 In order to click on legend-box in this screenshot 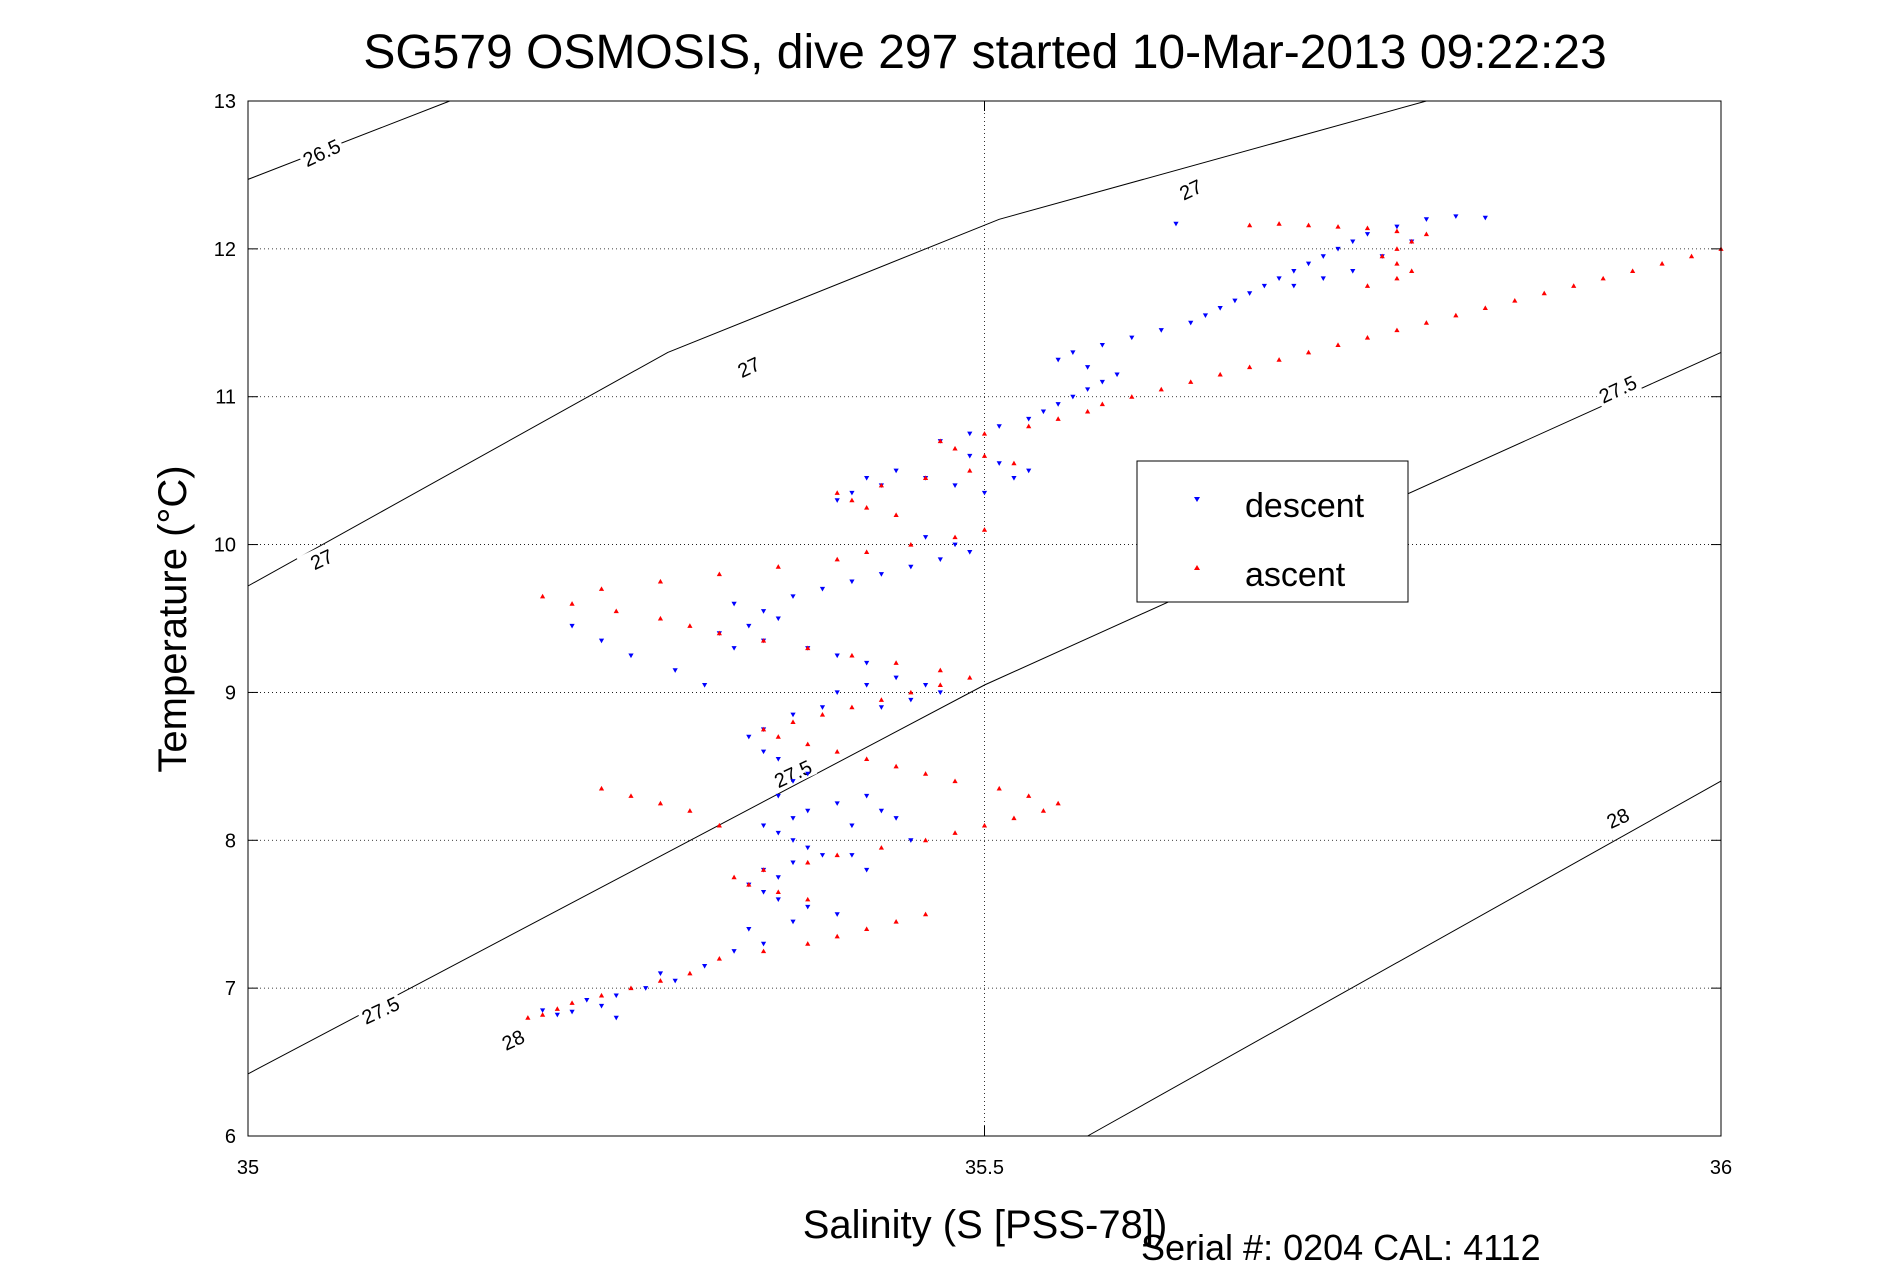, I will do `click(1272, 531)`.